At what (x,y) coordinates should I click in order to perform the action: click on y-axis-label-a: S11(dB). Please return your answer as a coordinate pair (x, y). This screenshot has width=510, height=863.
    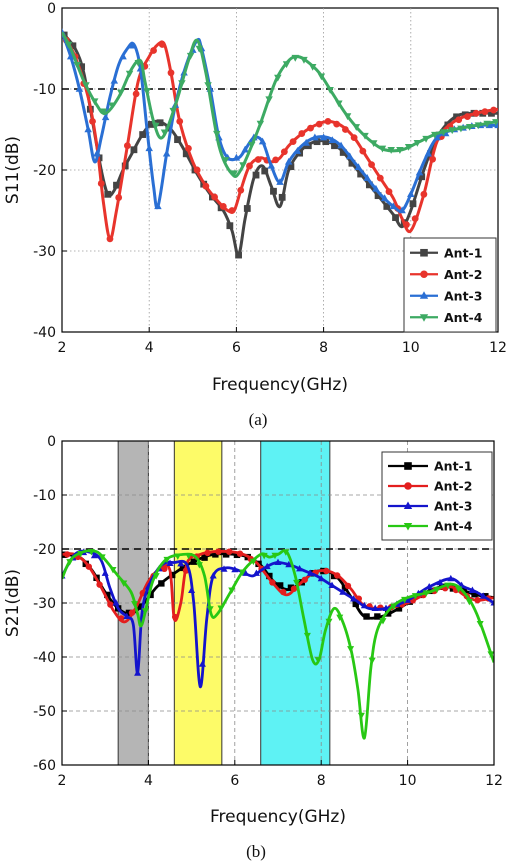
    Looking at the image, I should click on (13, 170).